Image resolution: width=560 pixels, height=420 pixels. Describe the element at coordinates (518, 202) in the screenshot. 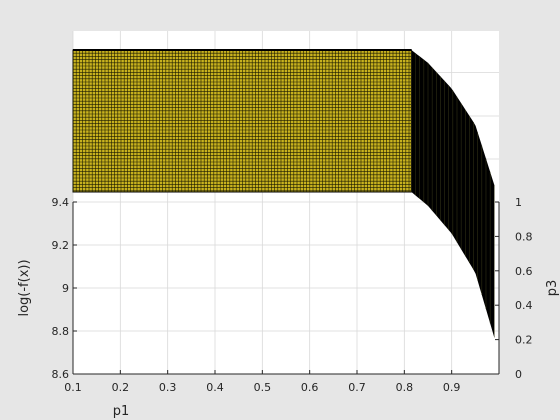

I see `y2-tick-label: 1` at that location.